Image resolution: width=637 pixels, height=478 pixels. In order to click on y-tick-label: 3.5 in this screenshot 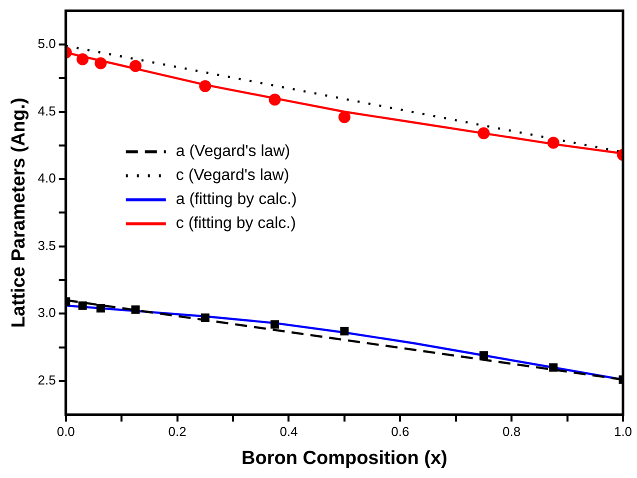, I will do `click(47, 245)`.